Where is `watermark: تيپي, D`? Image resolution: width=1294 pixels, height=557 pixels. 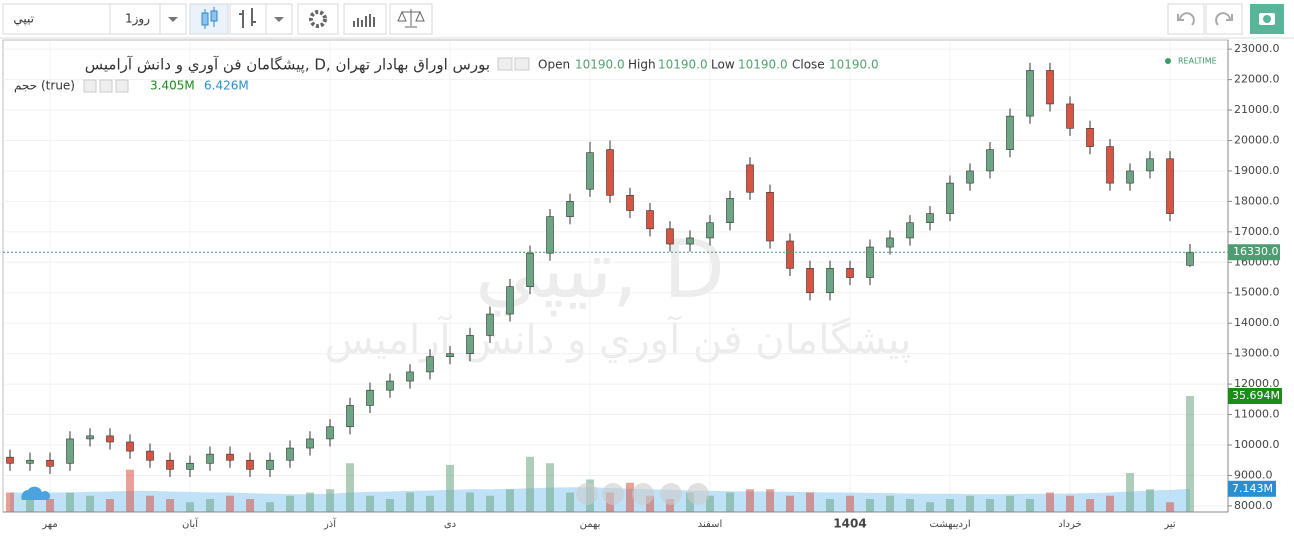 watermark: تيپي, D is located at coordinates (600, 270).